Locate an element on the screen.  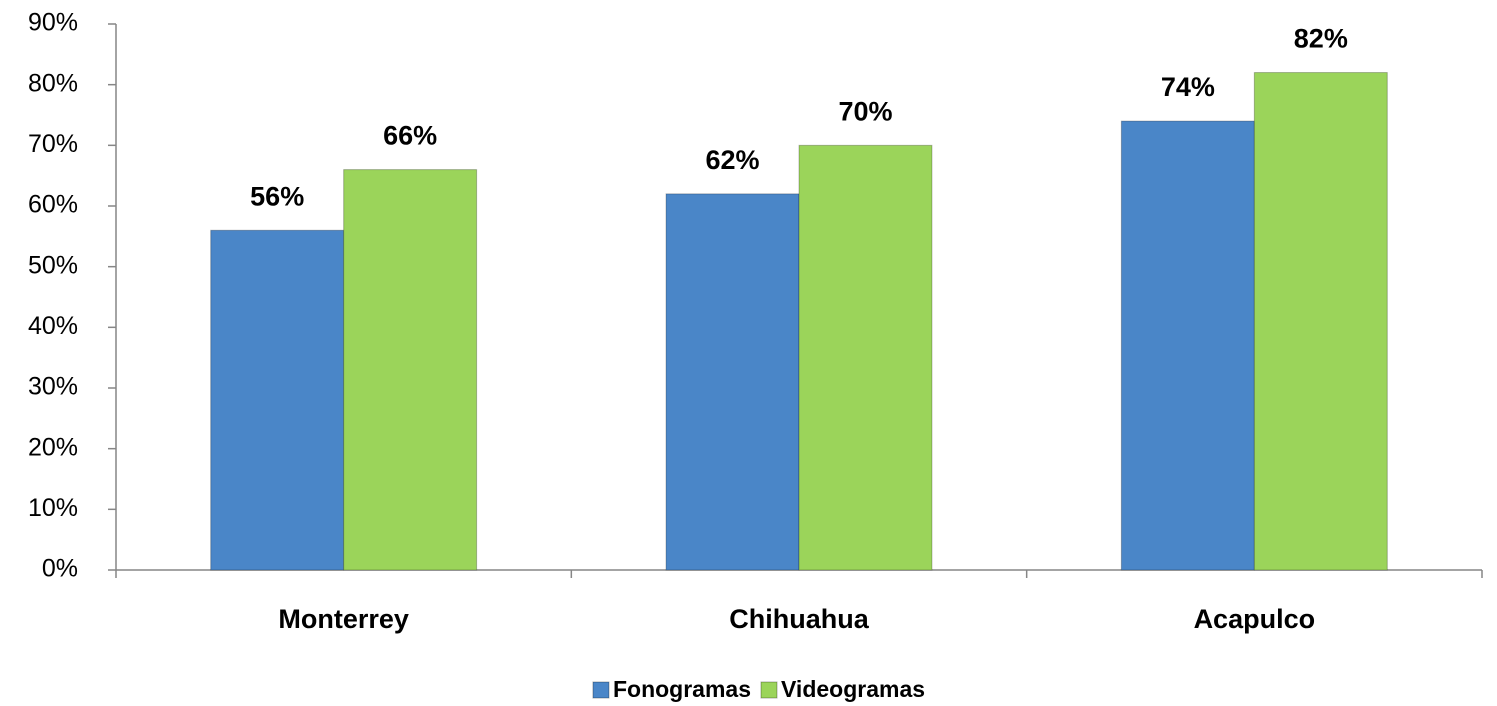
y-tick-label: 40% is located at coordinates (53, 326).